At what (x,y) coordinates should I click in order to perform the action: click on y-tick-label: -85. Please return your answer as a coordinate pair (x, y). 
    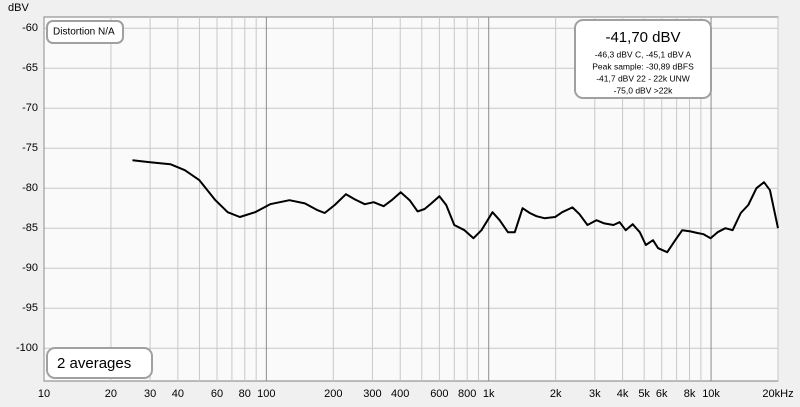
    Looking at the image, I should click on (30, 228).